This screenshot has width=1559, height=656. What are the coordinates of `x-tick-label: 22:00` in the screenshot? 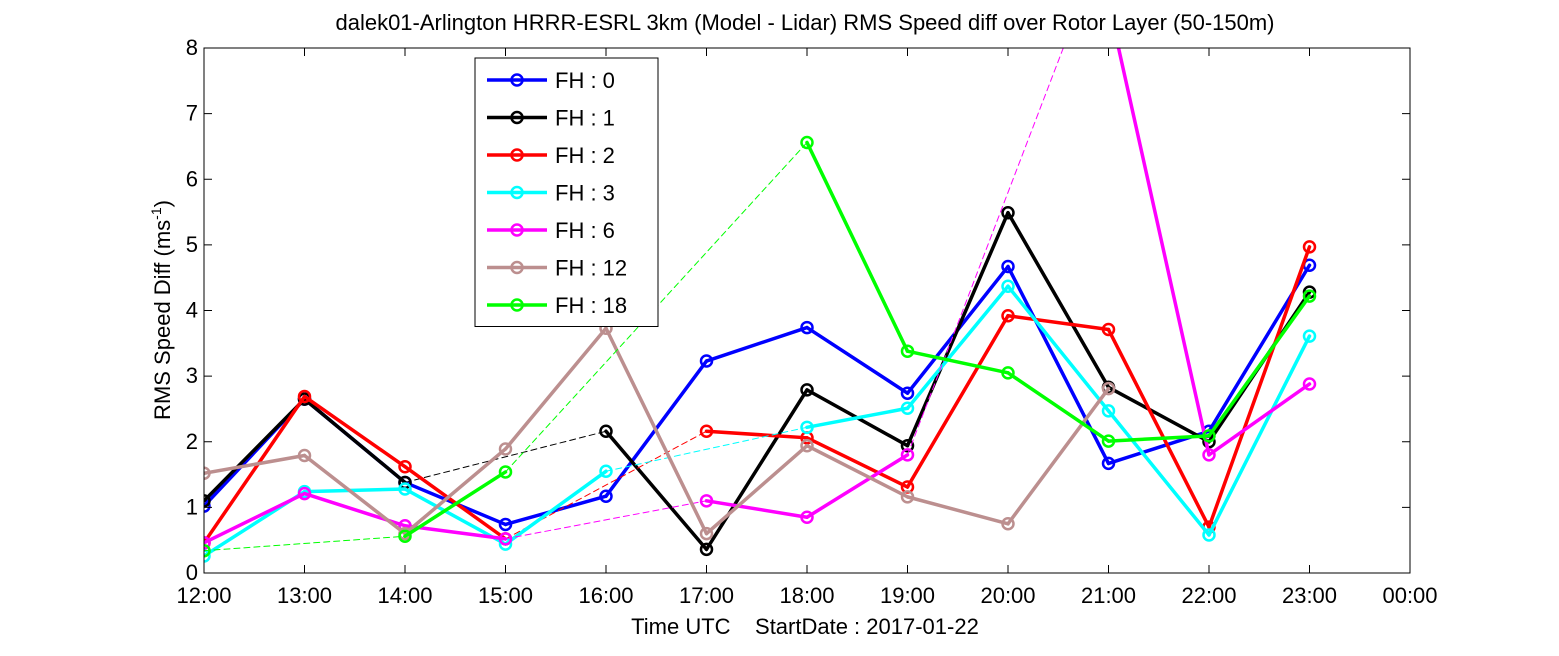 It's located at (1208, 595).